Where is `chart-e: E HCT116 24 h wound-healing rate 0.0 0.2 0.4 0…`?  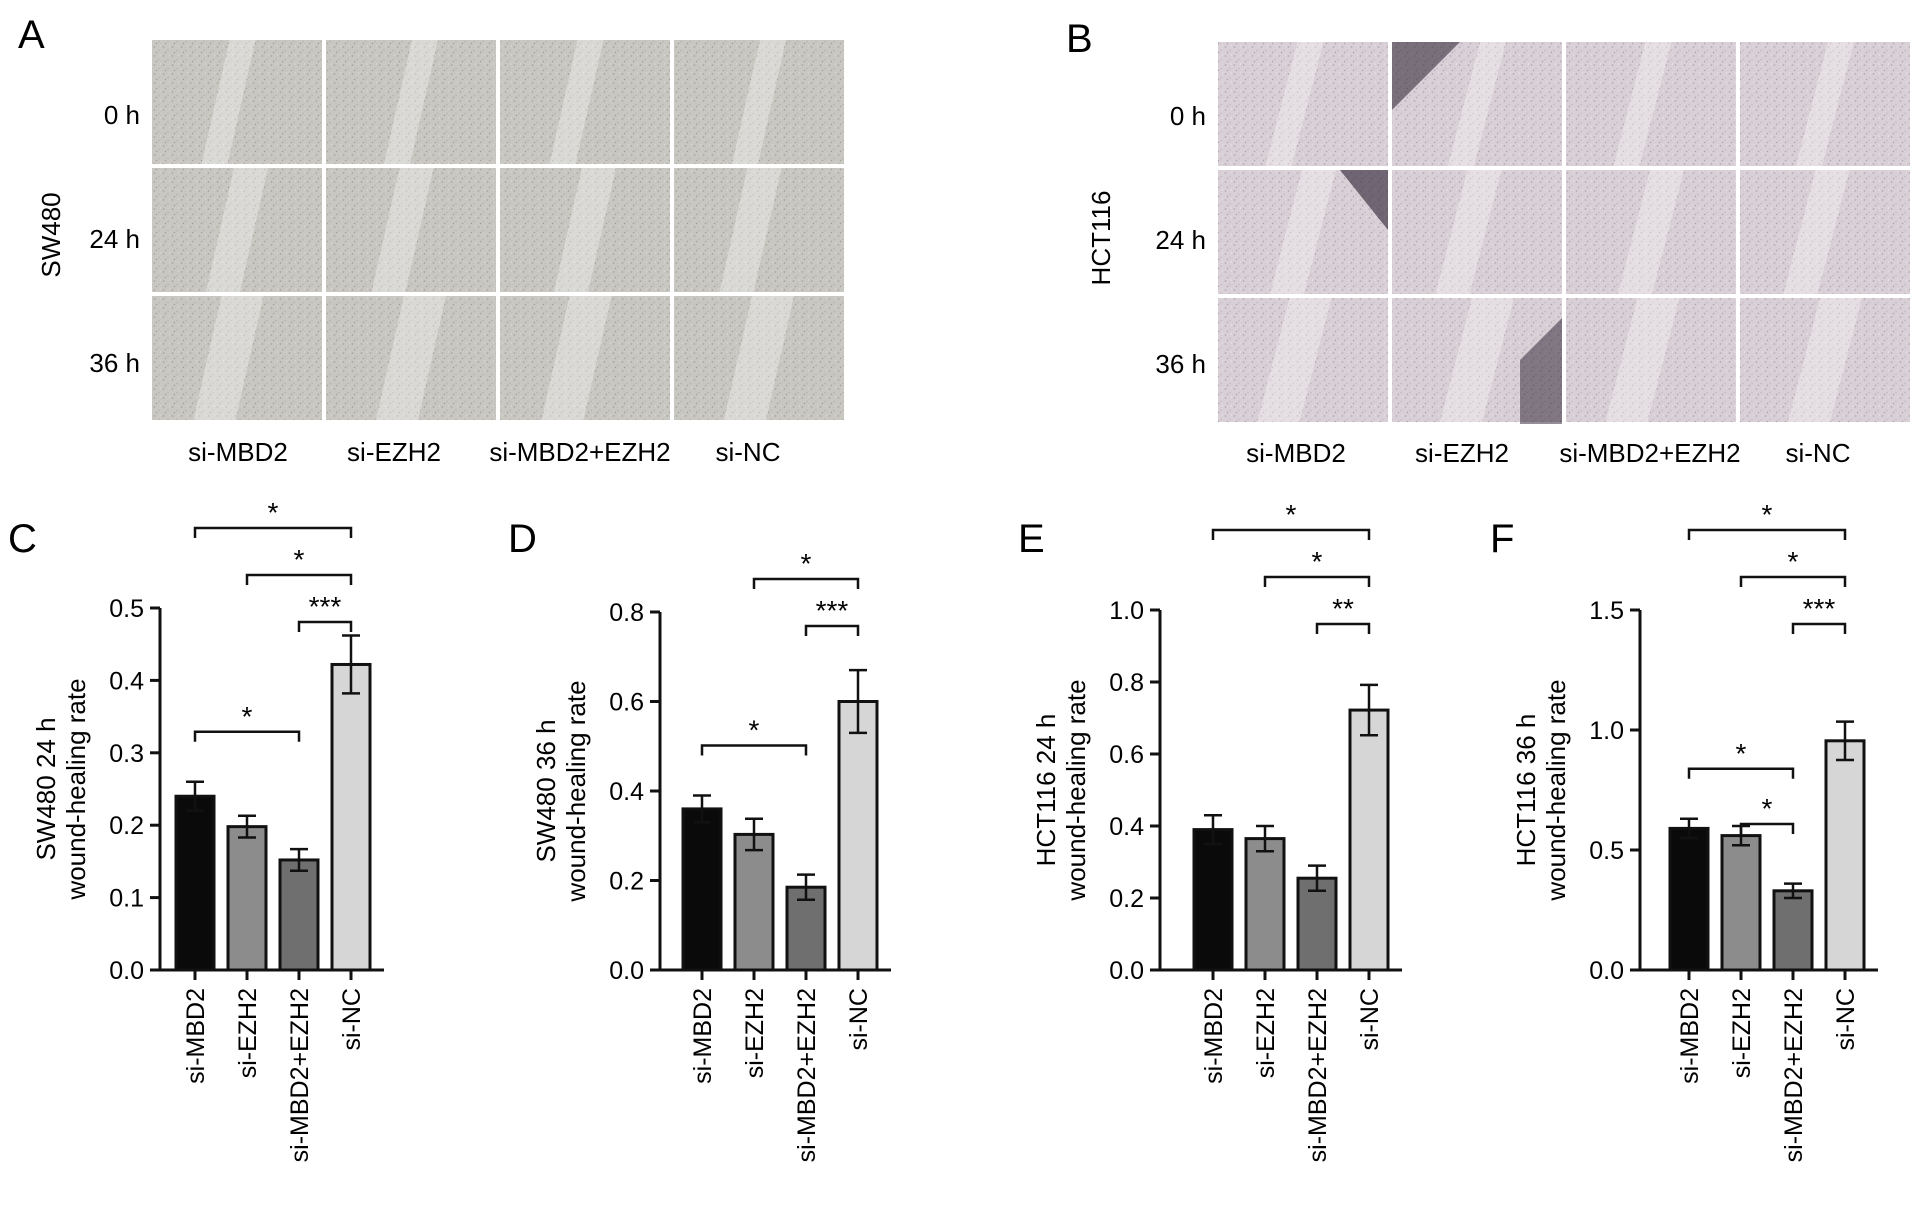 chart-e: E HCT116 24 h wound-healing rate 0.0 0.2 0.4 0… is located at coordinates (1210, 830).